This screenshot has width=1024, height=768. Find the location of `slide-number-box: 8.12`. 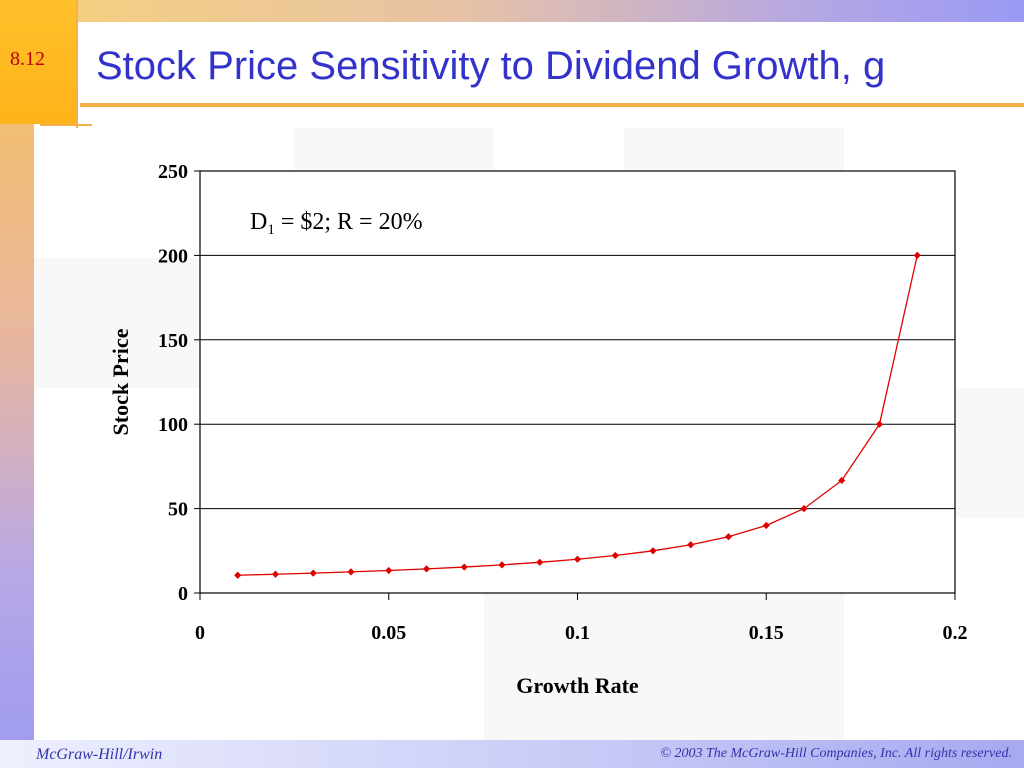

slide-number-box: 8.12 is located at coordinates (38, 62).